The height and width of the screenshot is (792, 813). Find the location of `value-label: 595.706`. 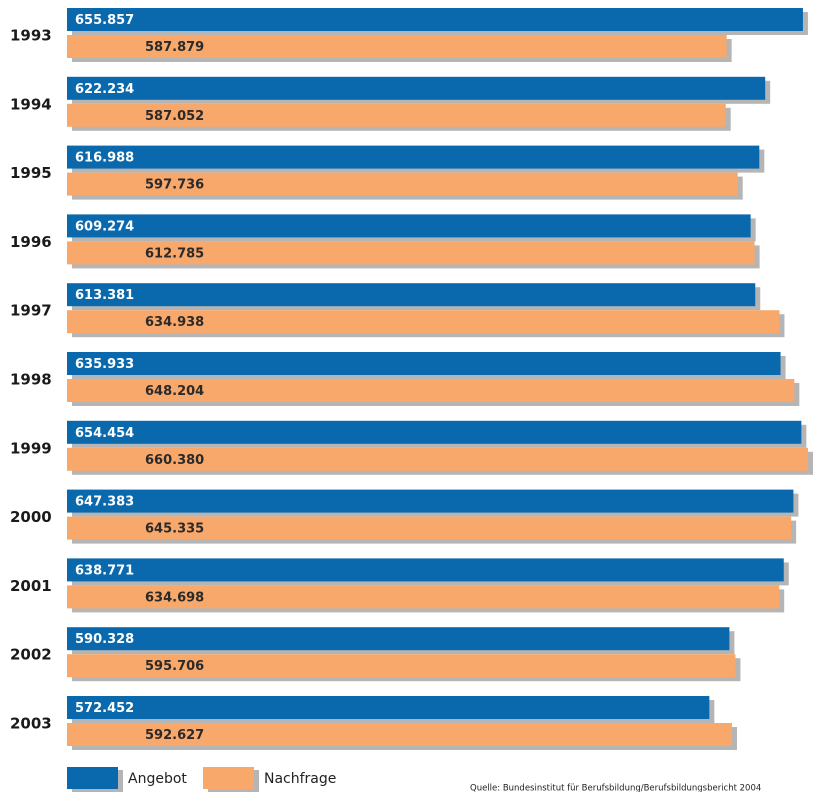

value-label: 595.706 is located at coordinates (174, 666).